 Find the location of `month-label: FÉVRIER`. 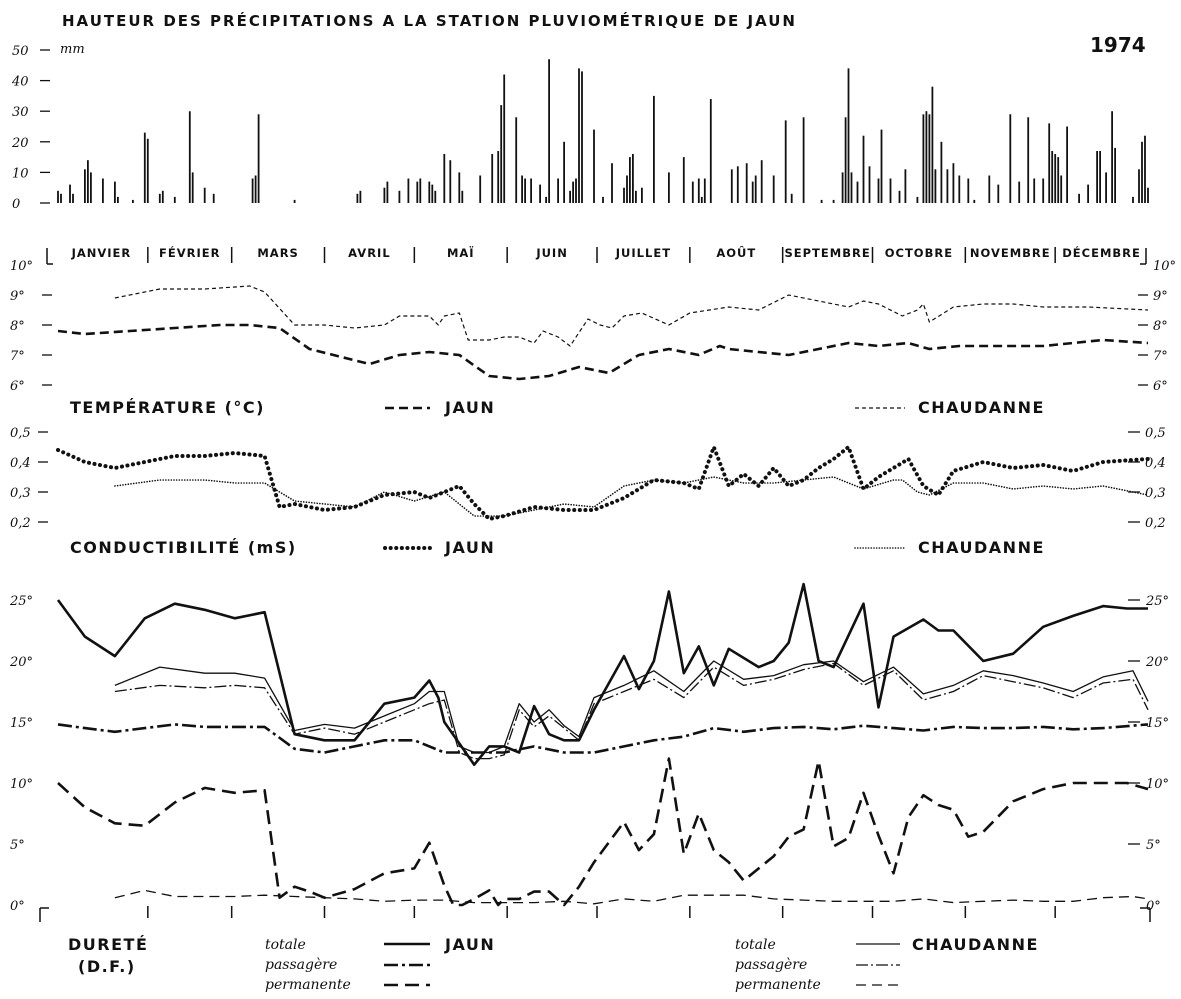

month-label: FÉVRIER is located at coordinates (189, 252).